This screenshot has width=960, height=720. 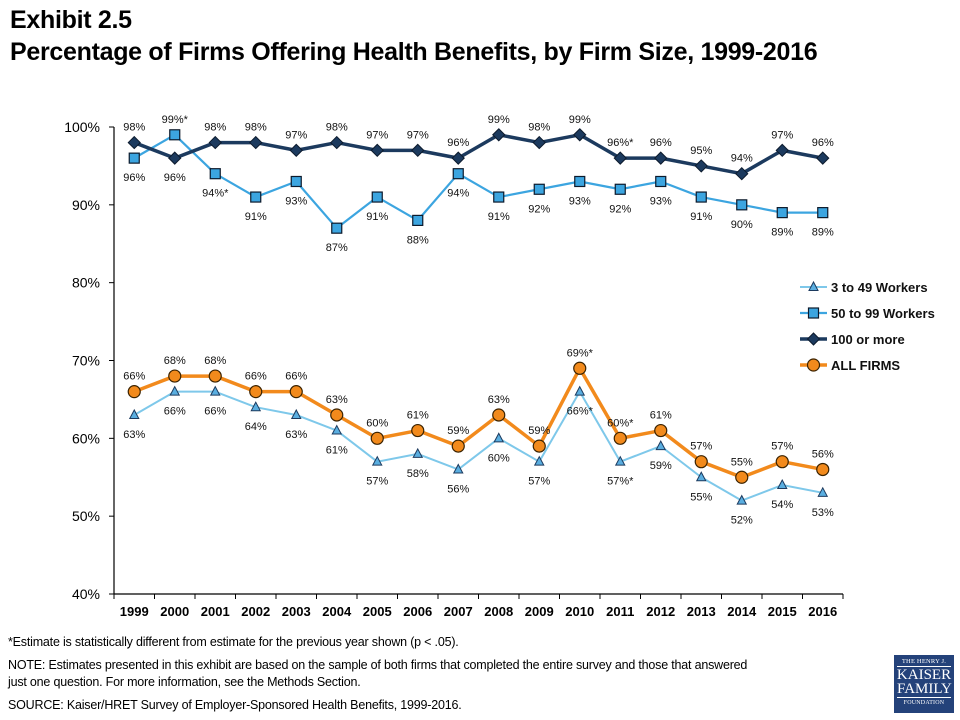 What do you see at coordinates (742, 521) in the screenshot?
I see `data-label: 52%` at bounding box center [742, 521].